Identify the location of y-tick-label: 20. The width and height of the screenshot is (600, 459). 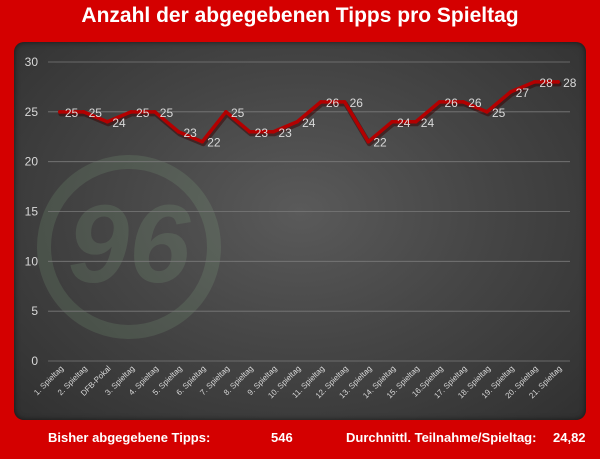
(32, 162).